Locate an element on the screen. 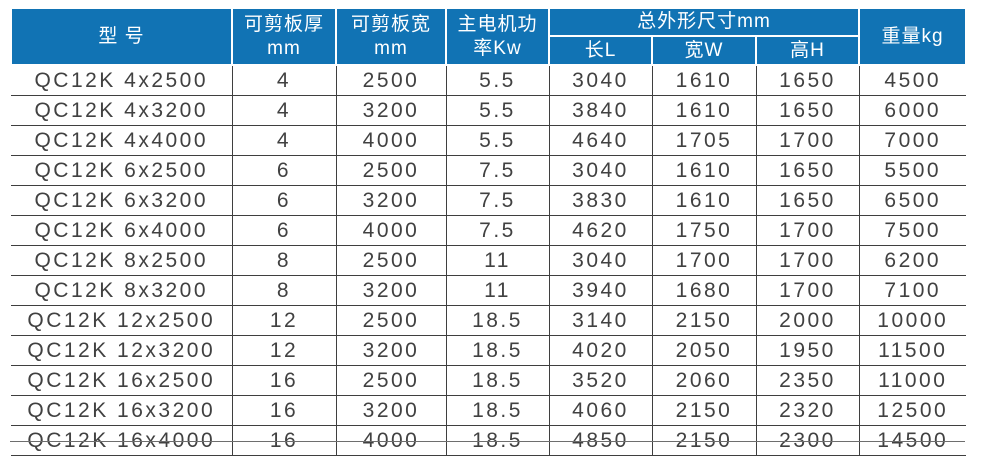 This screenshot has width=992, height=456. cell-model: QC12K 6x4000 is located at coordinates (121, 230).